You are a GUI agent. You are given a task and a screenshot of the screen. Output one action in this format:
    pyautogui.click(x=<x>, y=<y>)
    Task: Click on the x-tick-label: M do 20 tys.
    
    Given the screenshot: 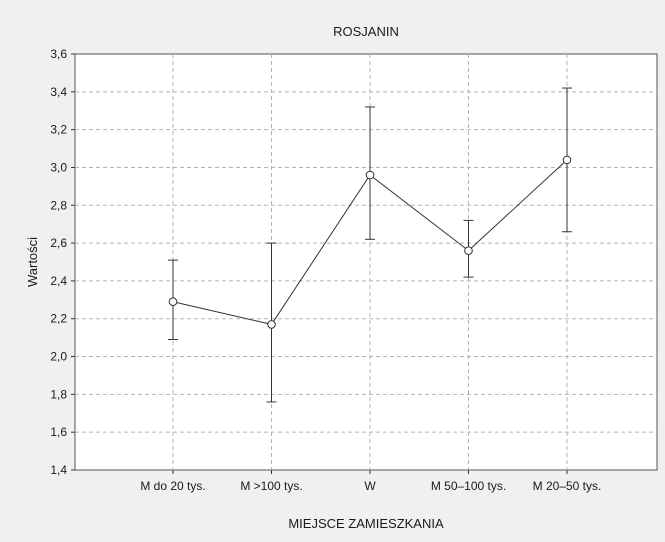 What is the action you would take?
    pyautogui.click(x=172, y=486)
    